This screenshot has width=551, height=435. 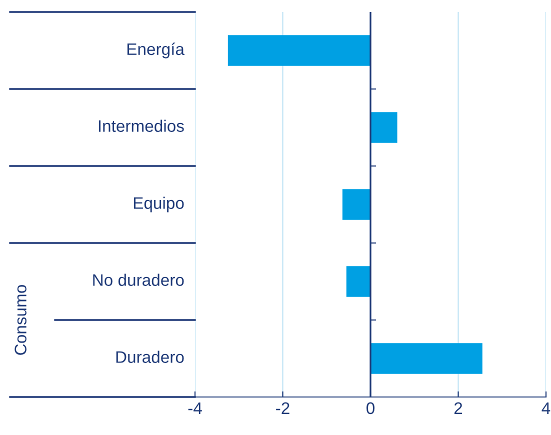 I want to click on x-tick-label: 4, so click(x=546, y=408).